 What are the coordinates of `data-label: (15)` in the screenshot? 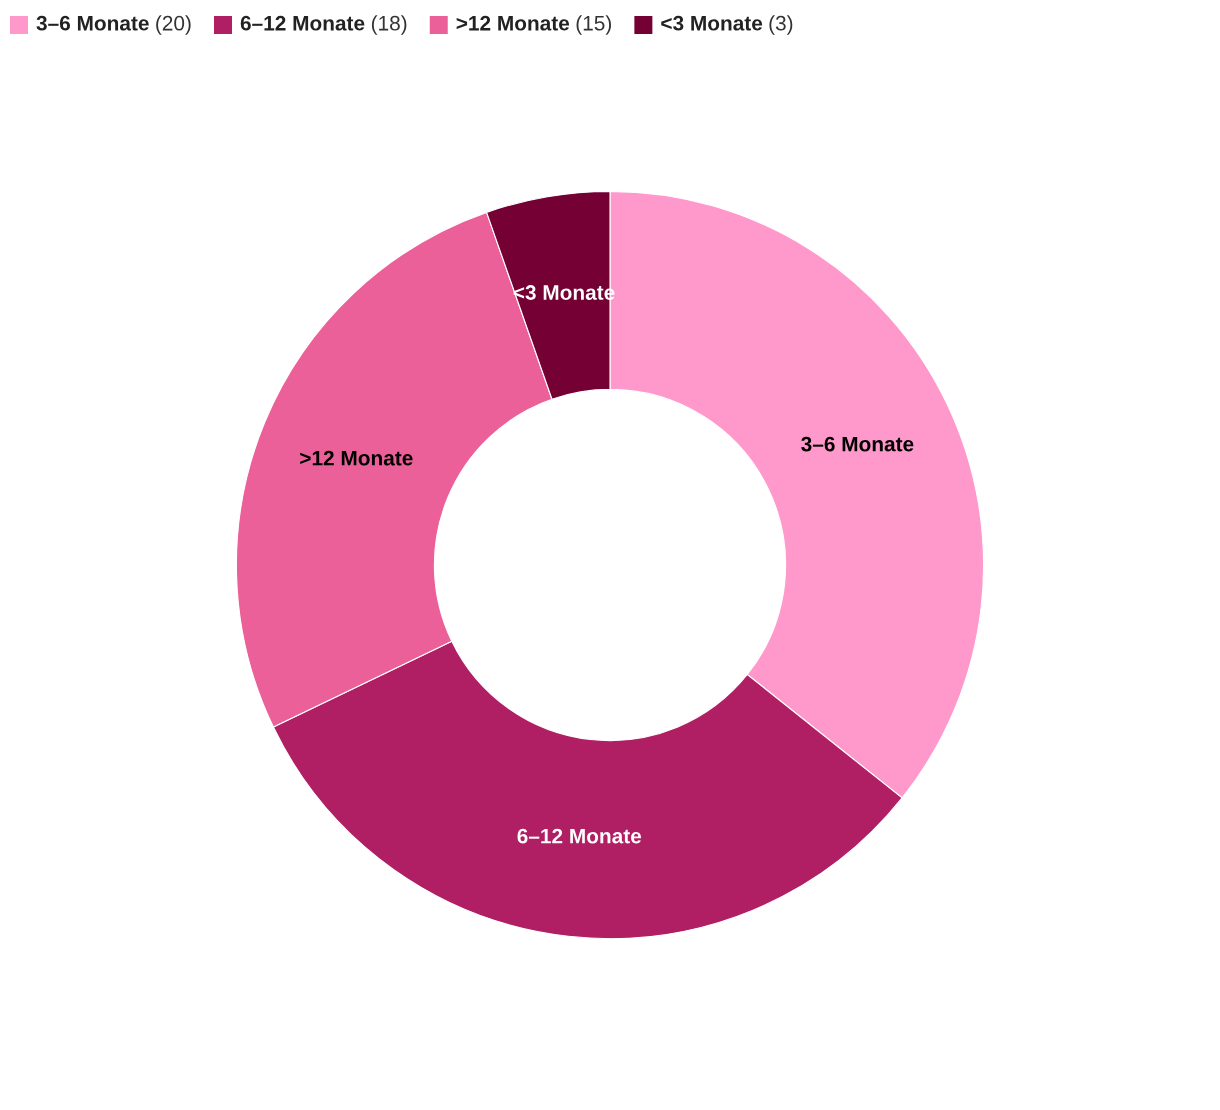 It's located at (594, 25).